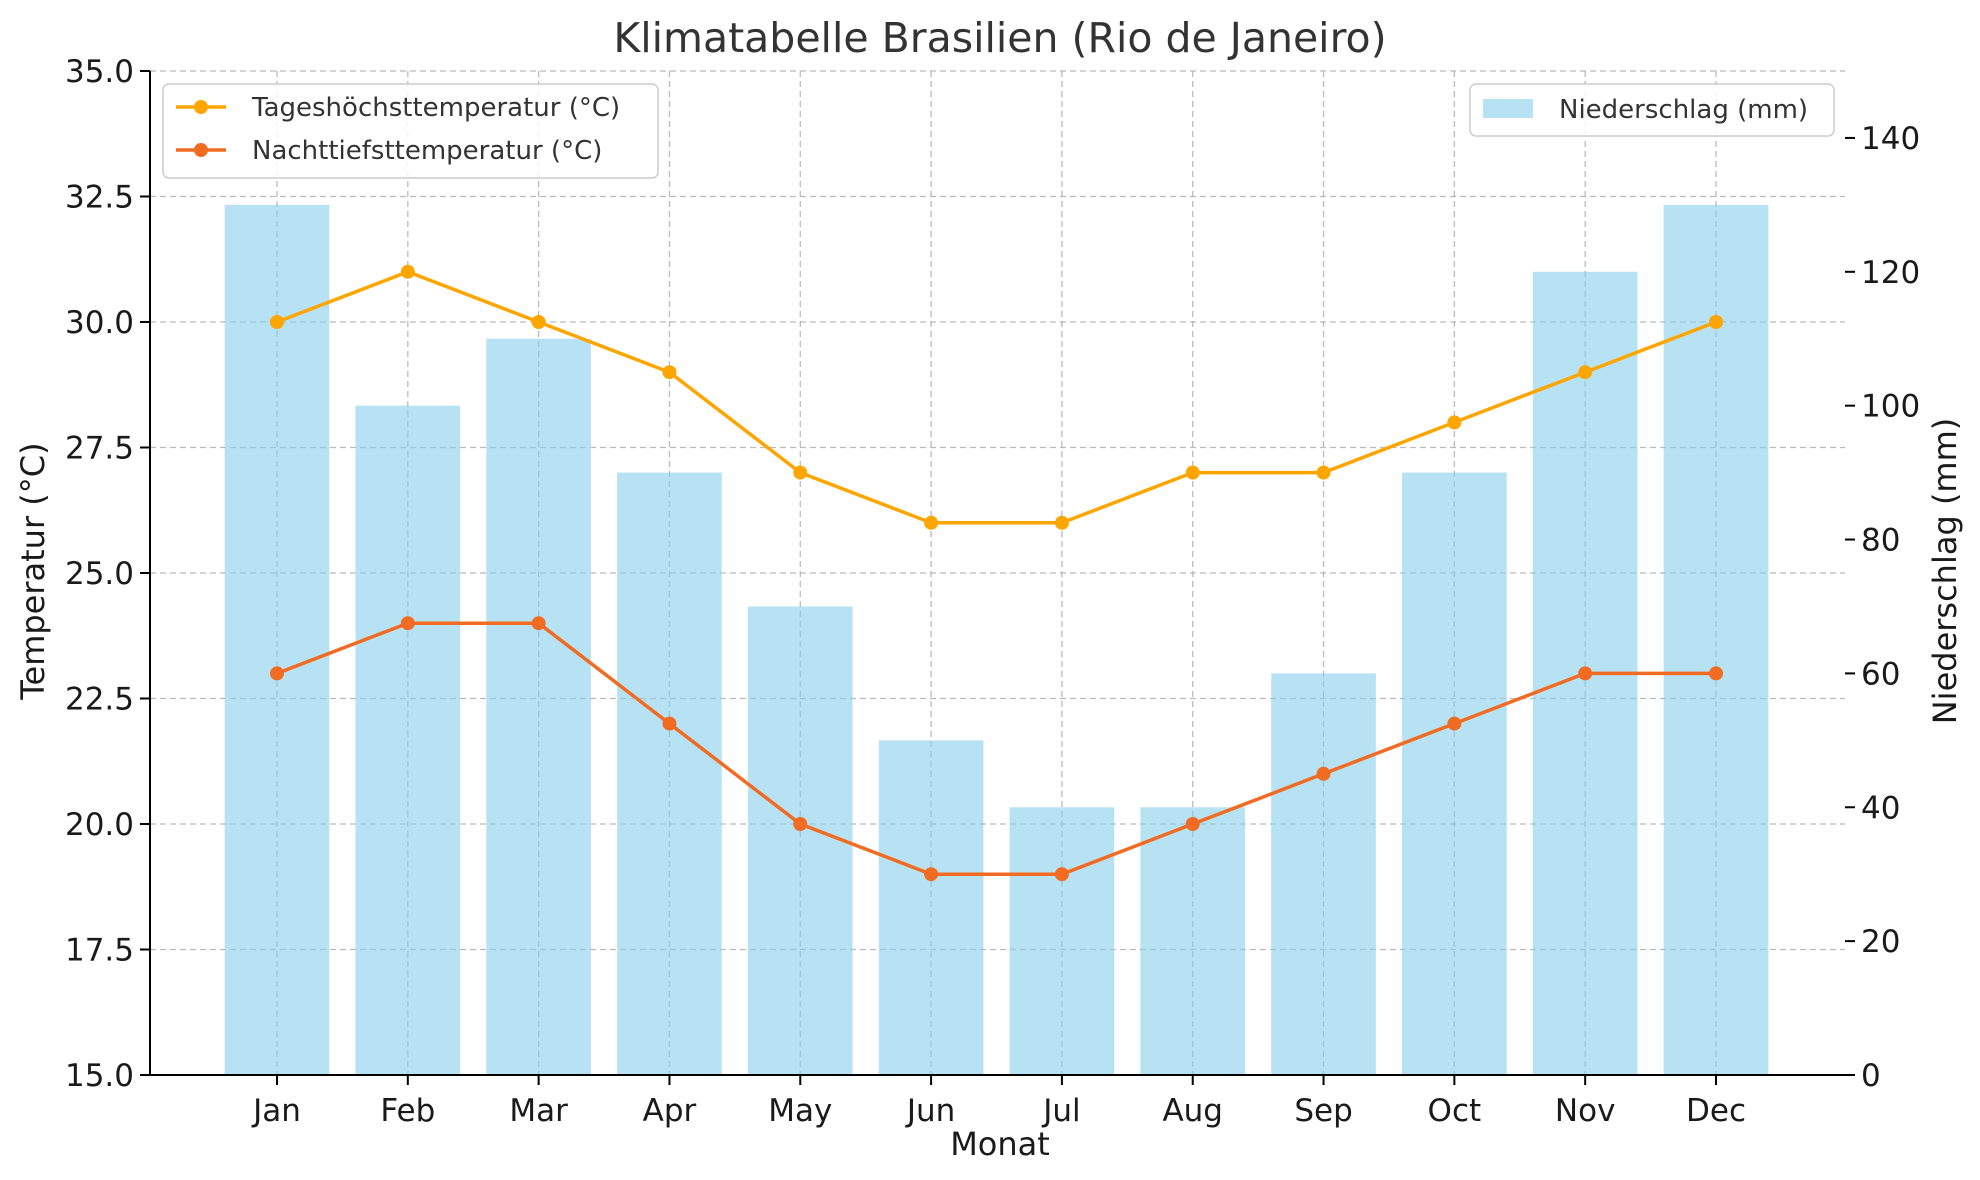  Describe the element at coordinates (1890, 273) in the screenshot. I see `right-y-tick-label: 120` at that location.